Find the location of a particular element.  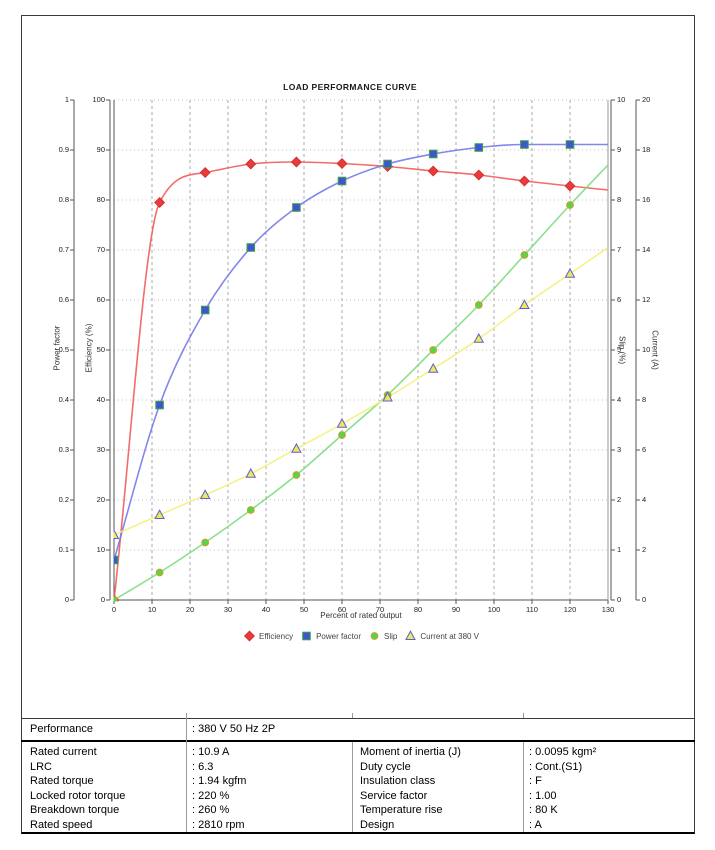

current-triangle-icon is located at coordinates (410, 636).